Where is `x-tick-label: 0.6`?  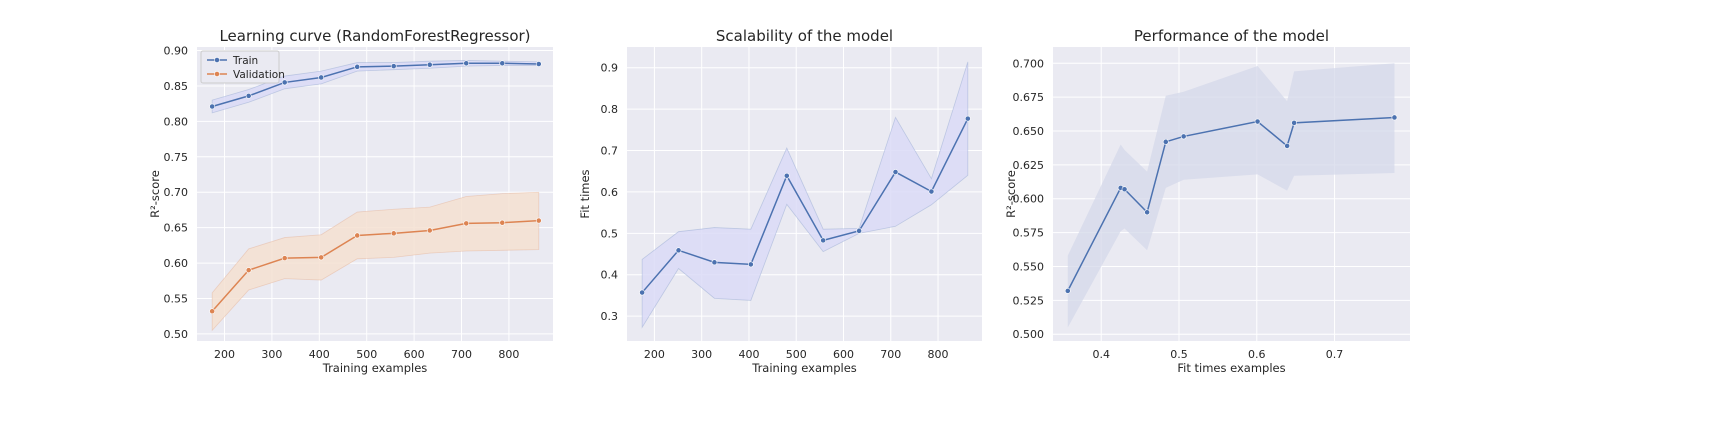
x-tick-label: 0.6 is located at coordinates (1257, 354).